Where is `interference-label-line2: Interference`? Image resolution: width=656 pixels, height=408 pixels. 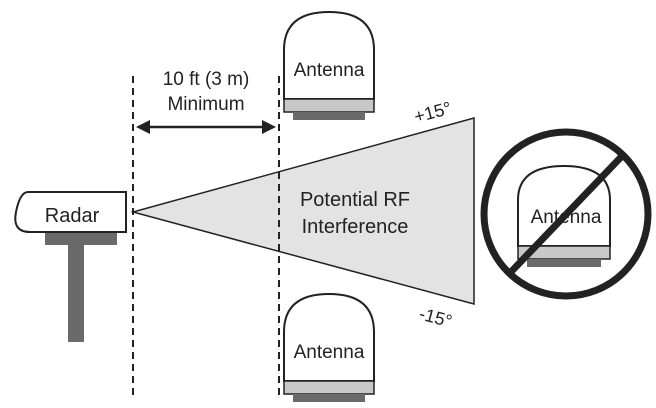 interference-label-line2: Interference is located at coordinates (355, 227).